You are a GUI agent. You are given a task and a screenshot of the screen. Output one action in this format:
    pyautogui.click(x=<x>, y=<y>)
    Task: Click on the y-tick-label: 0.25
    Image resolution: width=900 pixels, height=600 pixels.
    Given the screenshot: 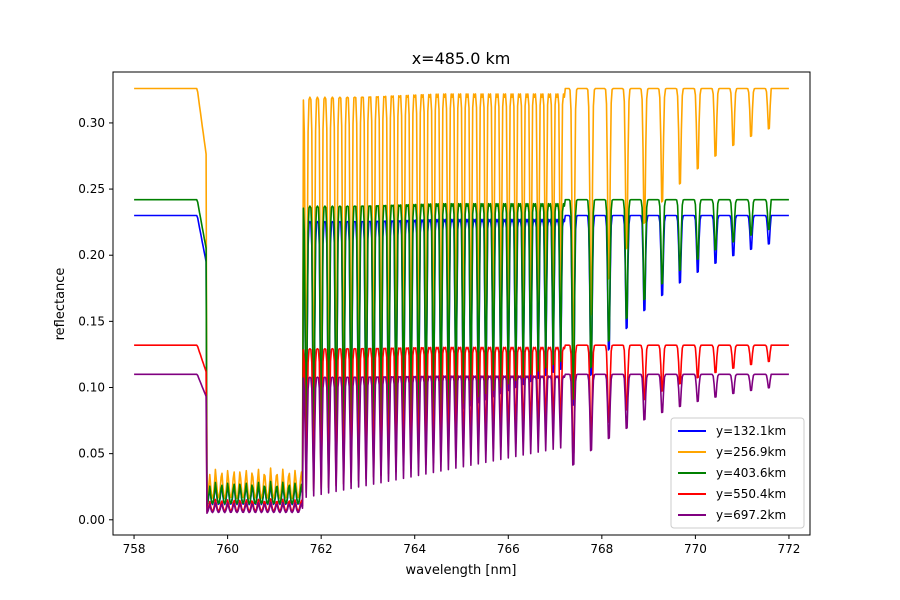 What is the action you would take?
    pyautogui.click(x=91, y=189)
    